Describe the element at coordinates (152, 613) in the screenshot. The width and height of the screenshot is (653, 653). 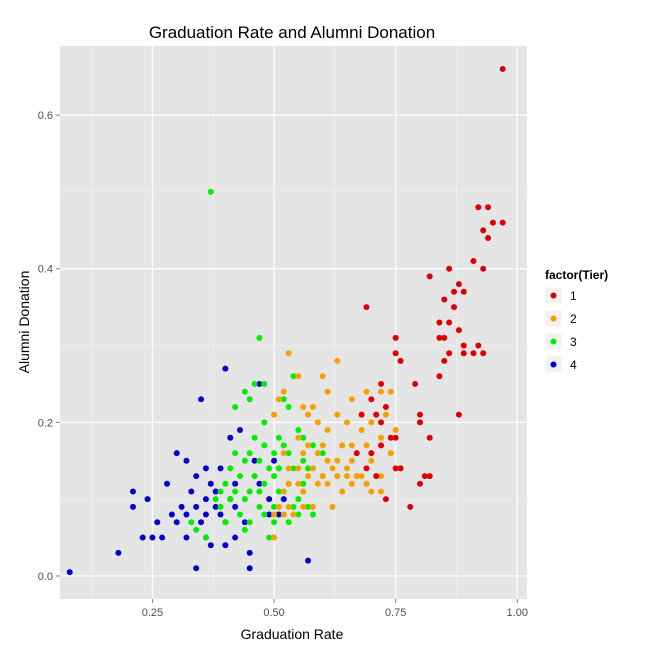
I see `x-tick-label: 0.25` at that location.